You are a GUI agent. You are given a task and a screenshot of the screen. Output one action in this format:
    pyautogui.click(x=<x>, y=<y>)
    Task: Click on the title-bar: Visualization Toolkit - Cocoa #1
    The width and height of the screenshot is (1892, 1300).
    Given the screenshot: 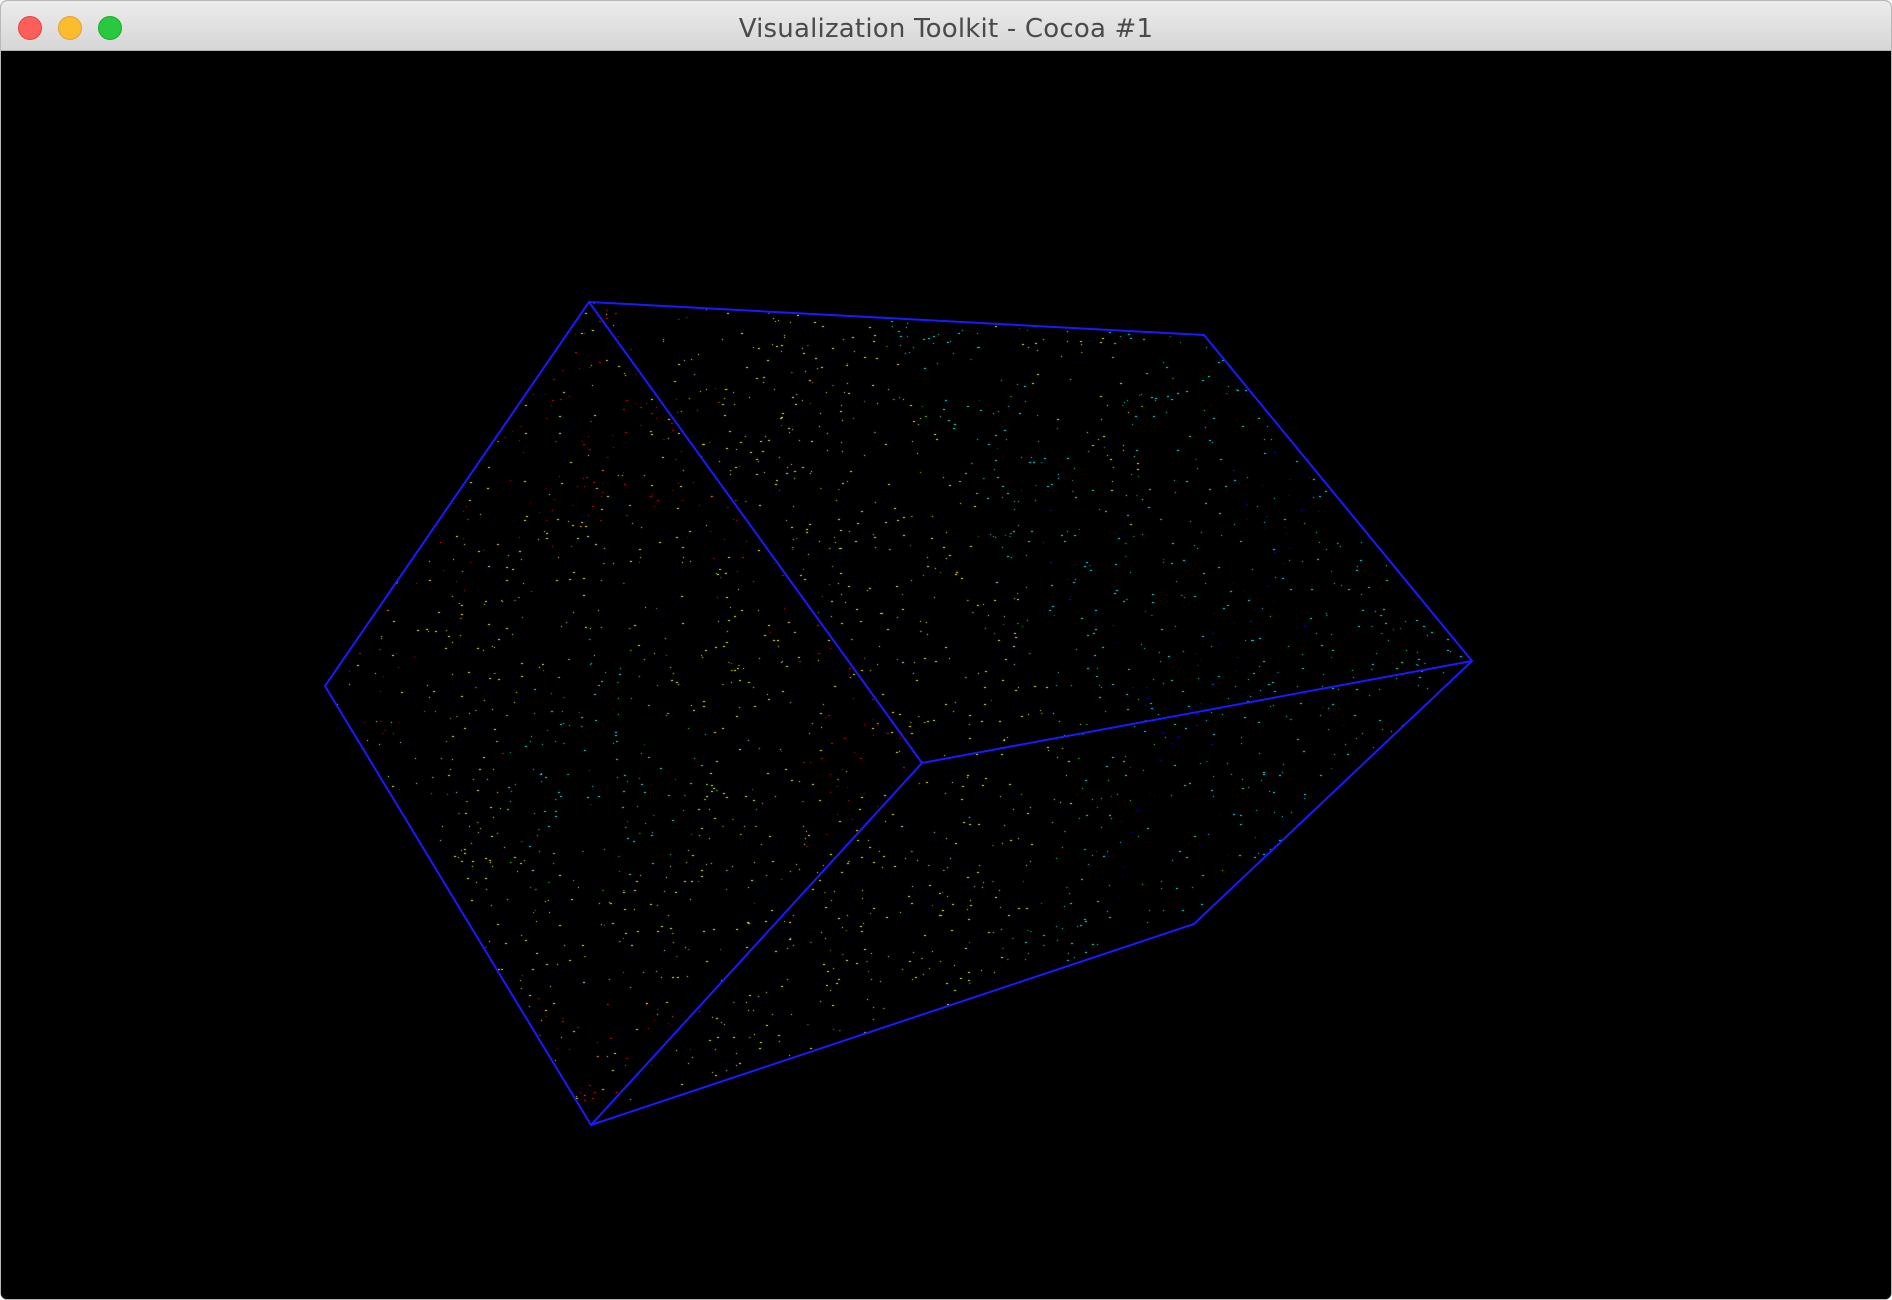 What is the action you would take?
    pyautogui.click(x=946, y=26)
    